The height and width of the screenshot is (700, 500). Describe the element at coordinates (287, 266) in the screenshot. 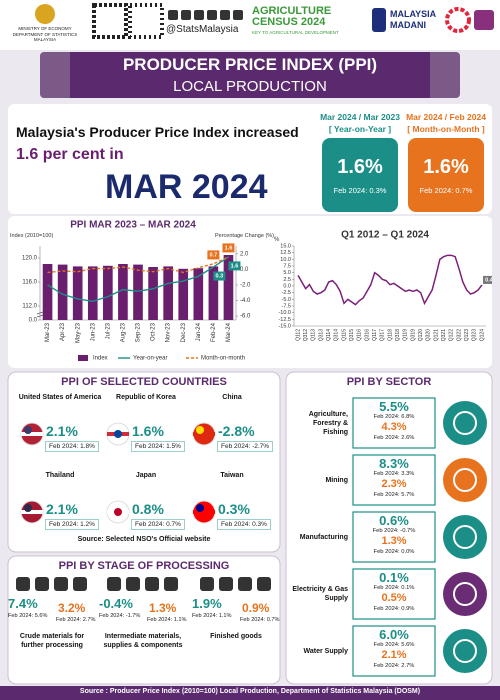

I see `y-tick-label: 7.5` at that location.